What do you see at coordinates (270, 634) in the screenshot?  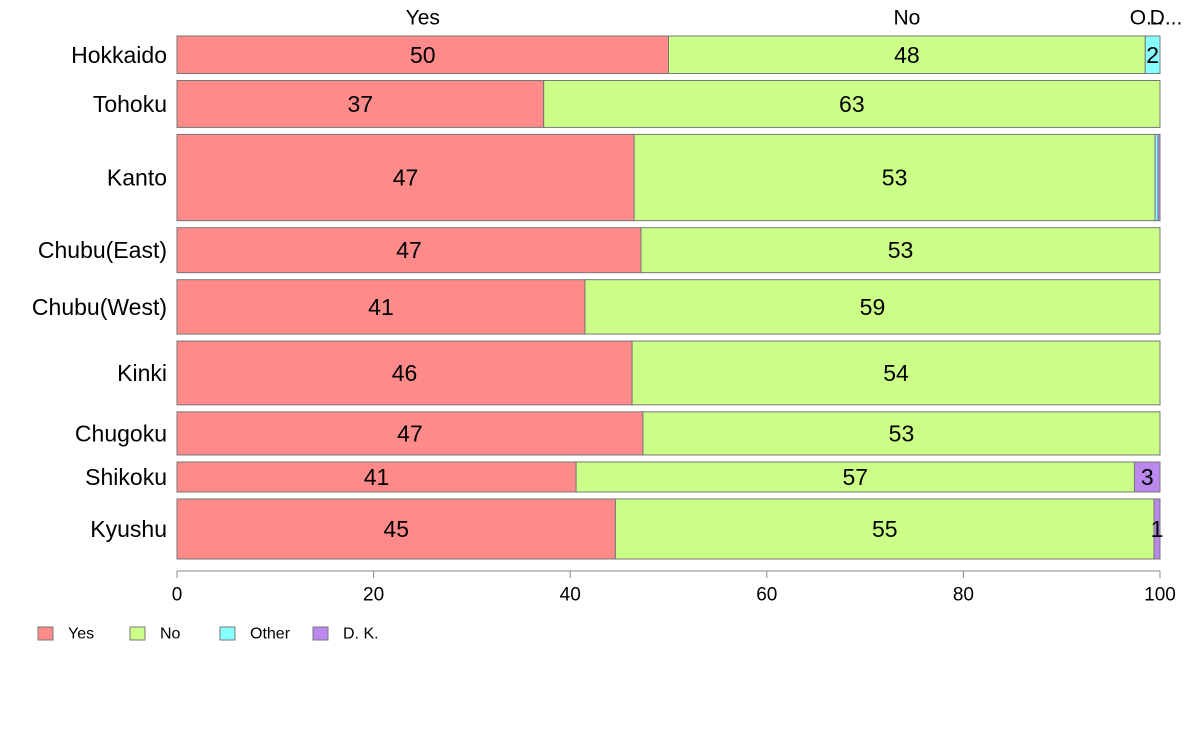 I see `legend-label: Other` at bounding box center [270, 634].